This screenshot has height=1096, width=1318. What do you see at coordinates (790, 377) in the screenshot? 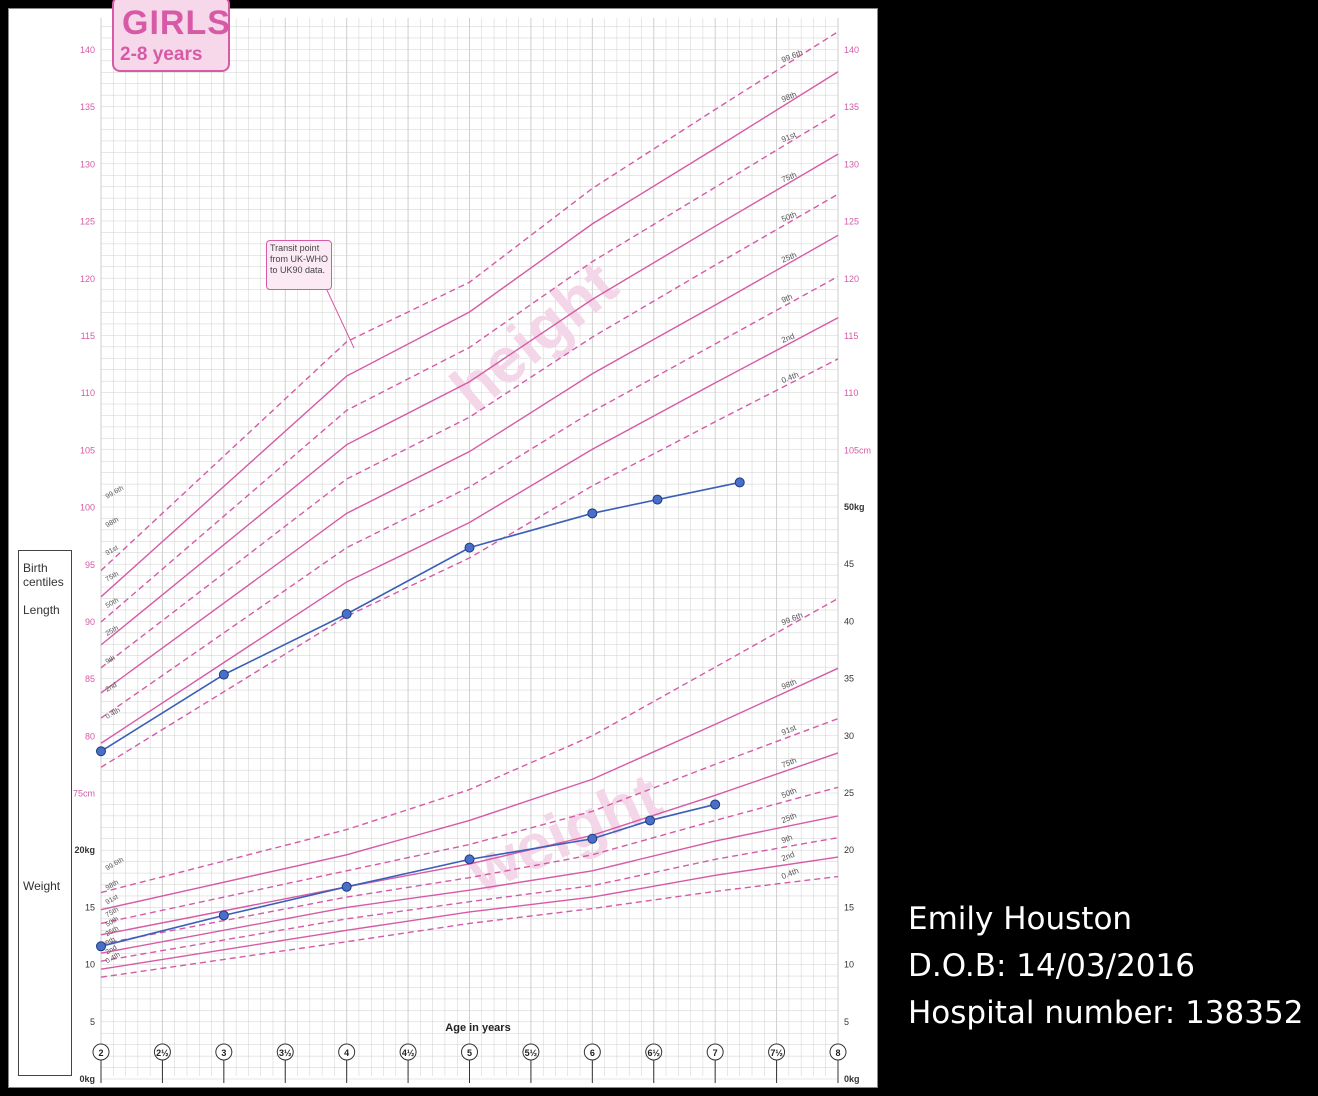
I see `height-centile-label: 0.4th` at bounding box center [790, 377].